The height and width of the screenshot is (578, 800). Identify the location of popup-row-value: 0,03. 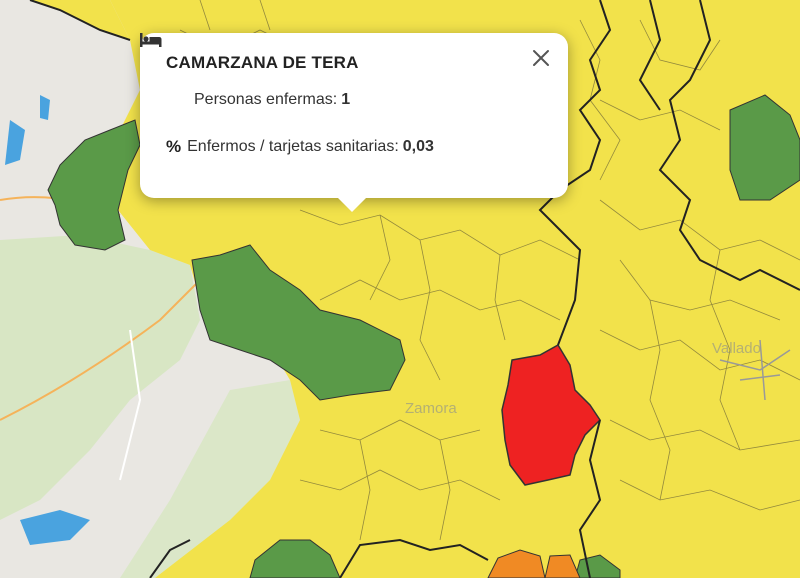
(418, 146).